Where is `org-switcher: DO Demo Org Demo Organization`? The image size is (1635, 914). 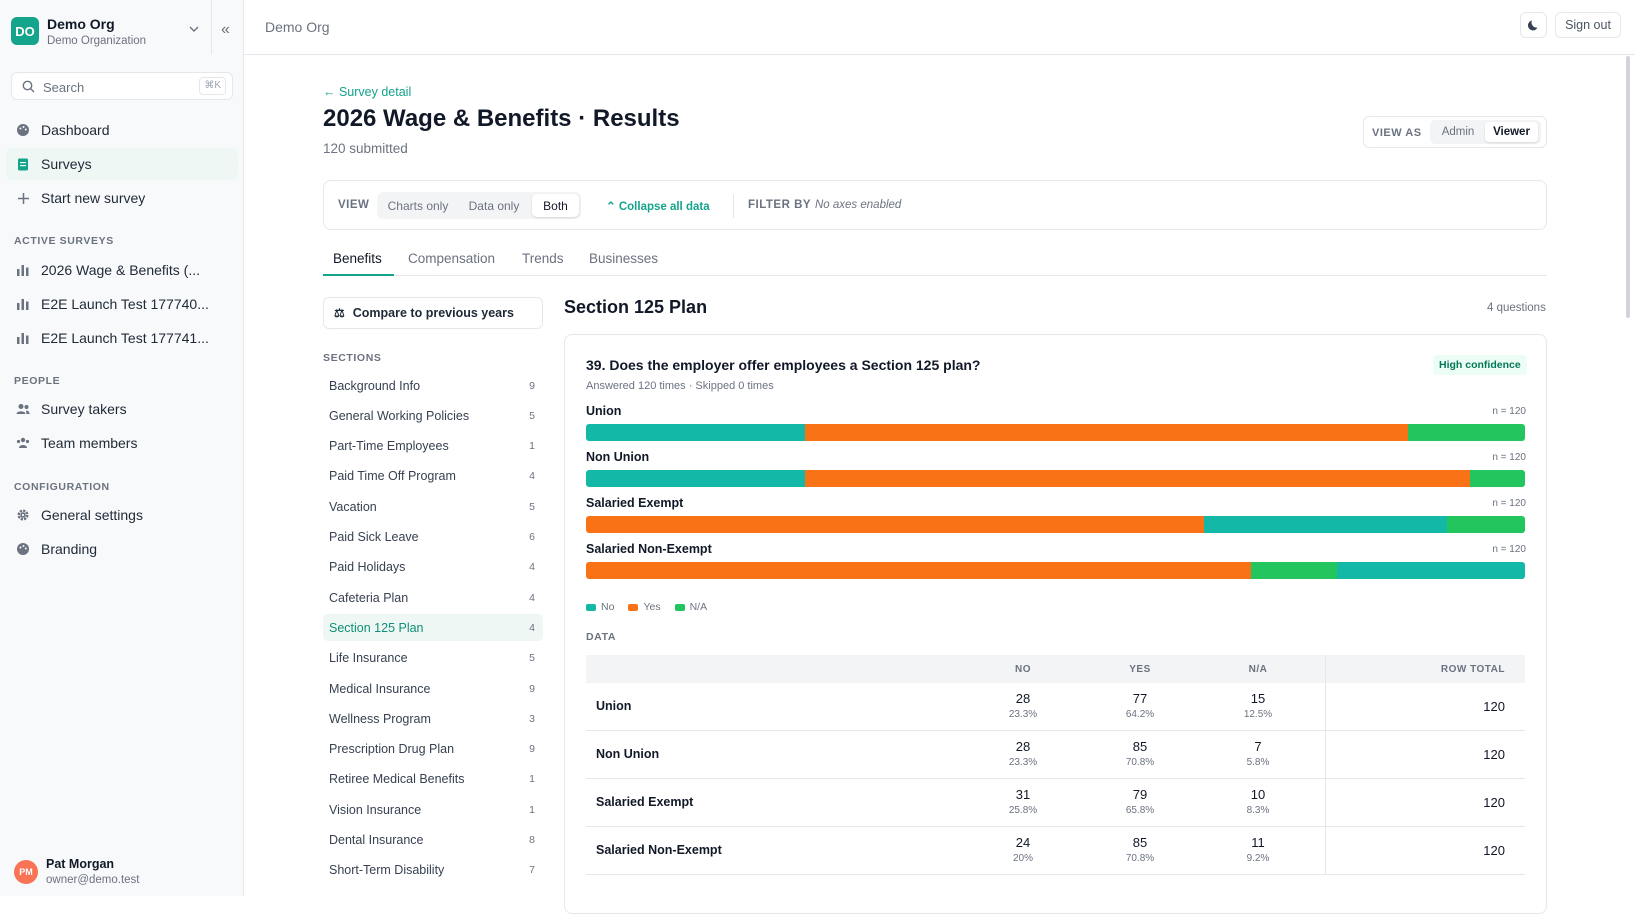
org-switcher: DO Demo Org Demo Organization is located at coordinates (111, 31).